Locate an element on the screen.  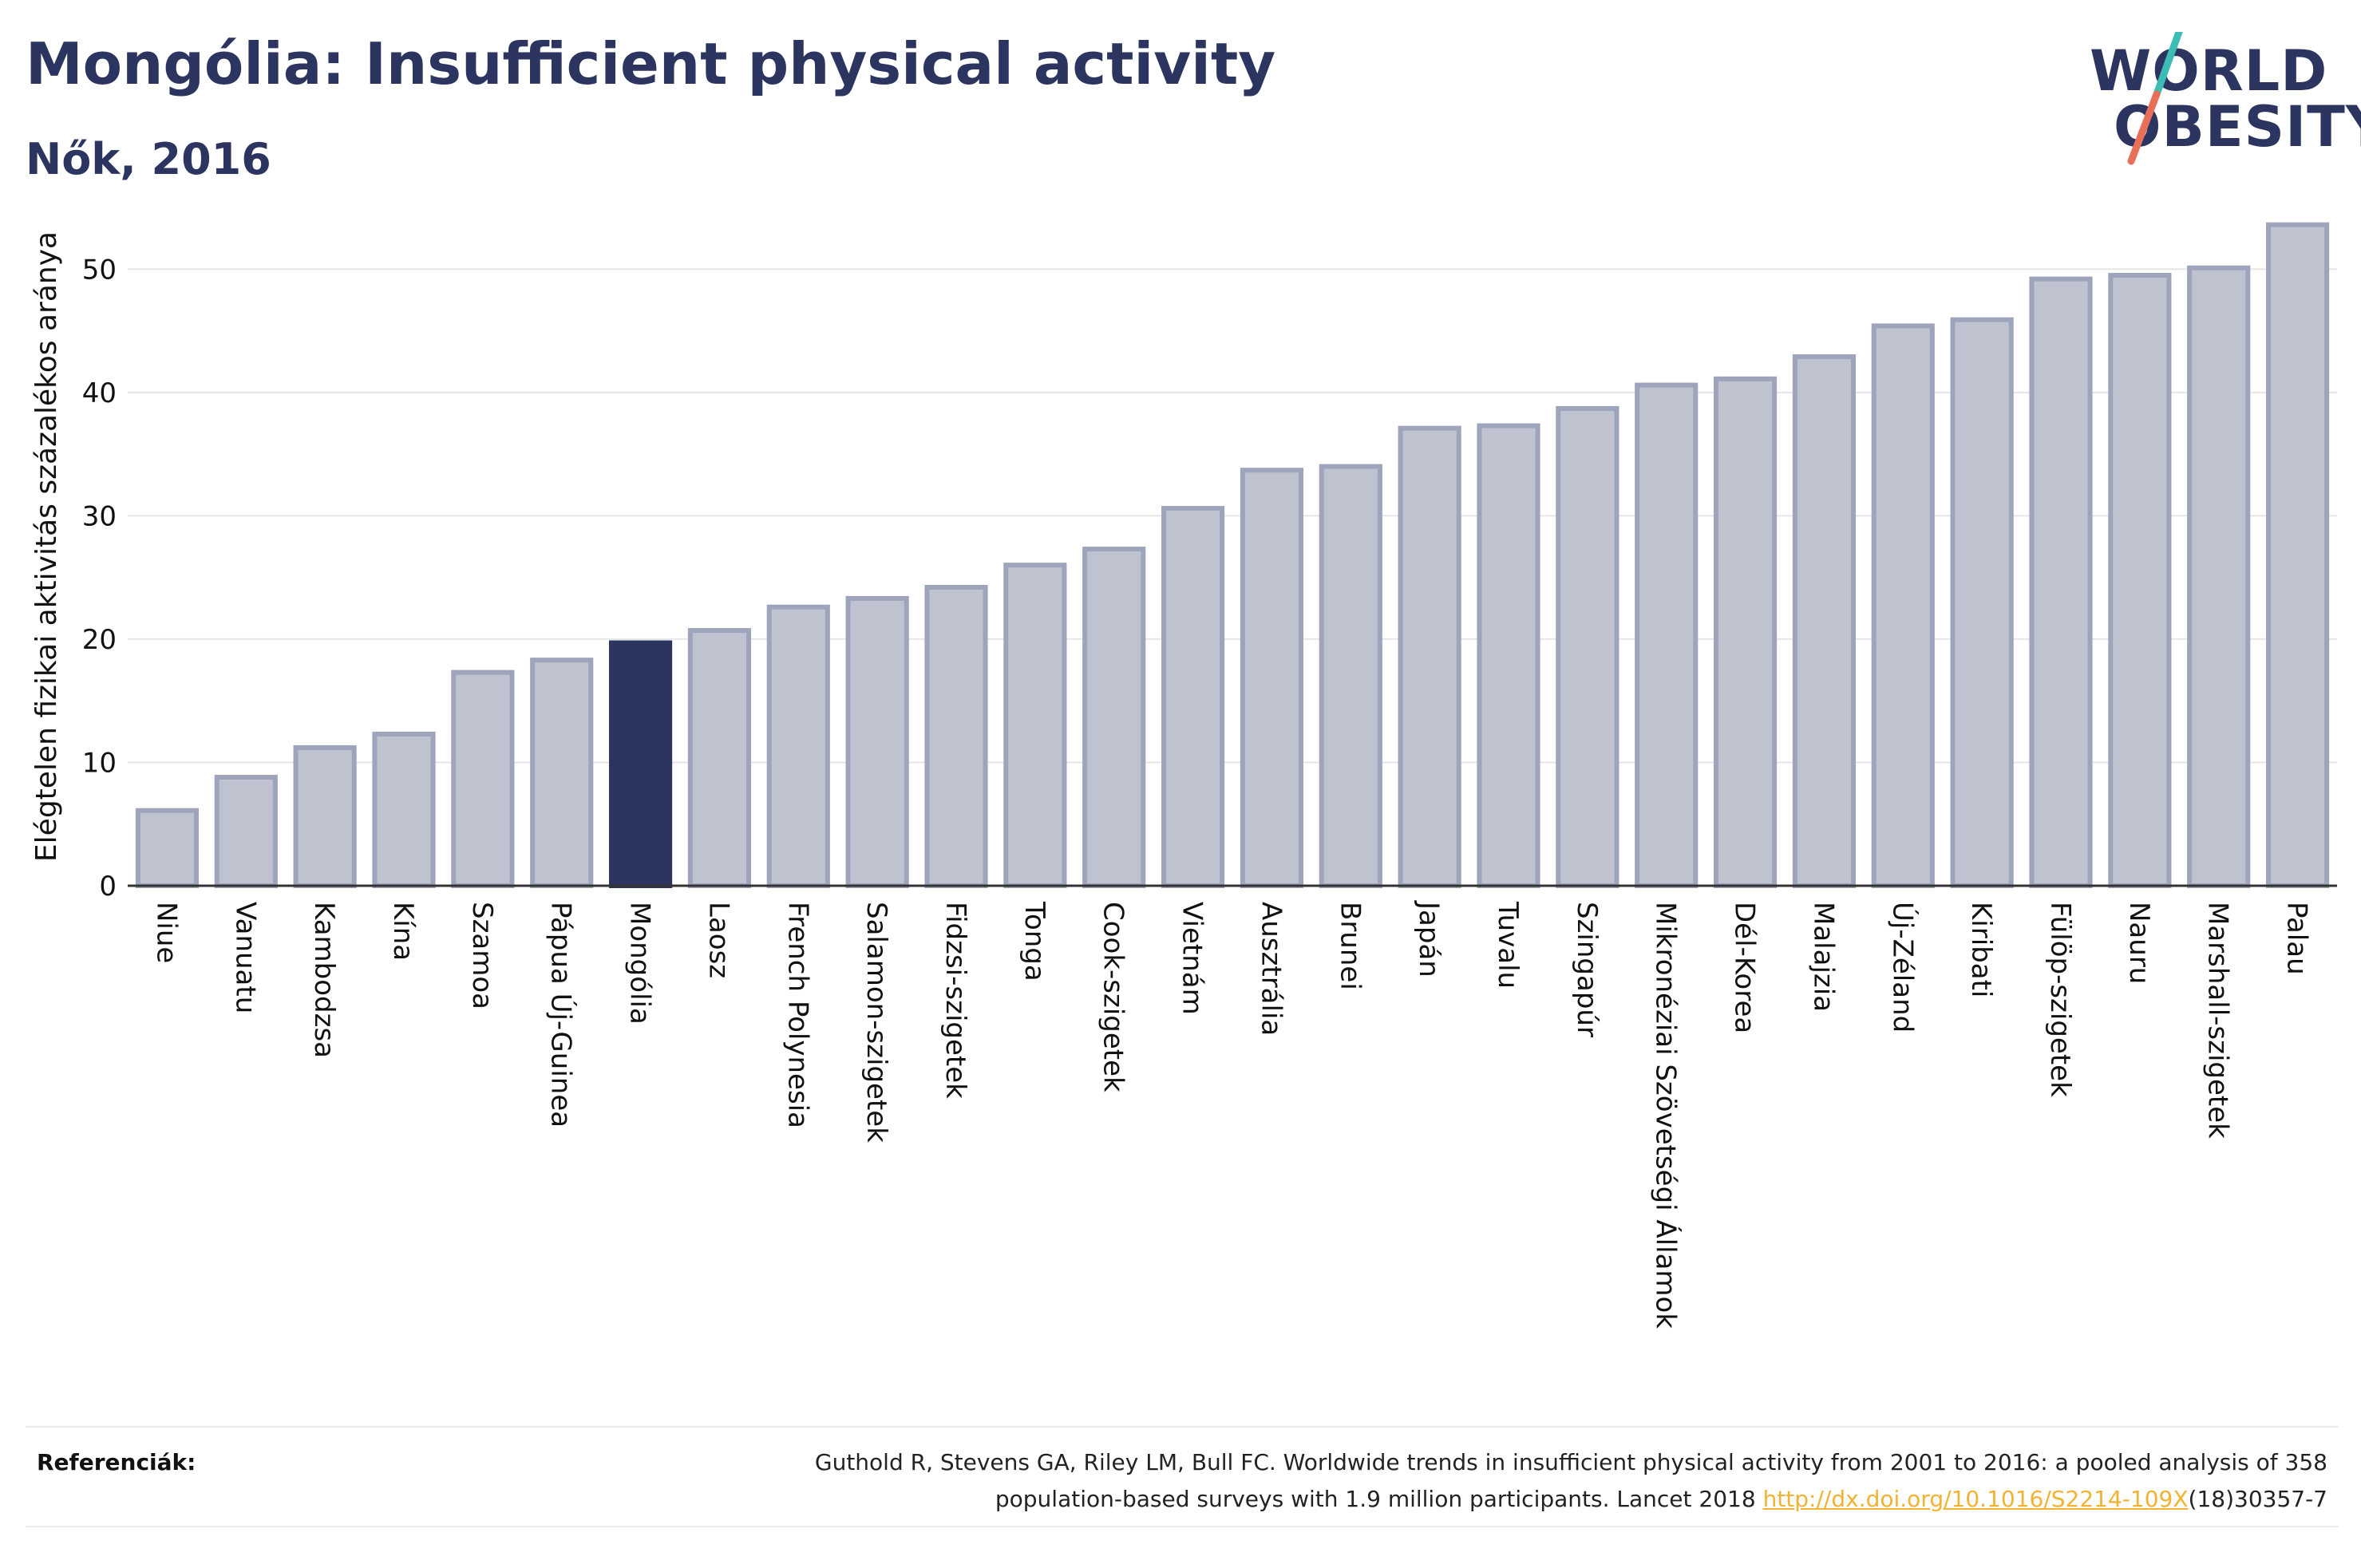
bar-french-polynesia is located at coordinates (798, 746).